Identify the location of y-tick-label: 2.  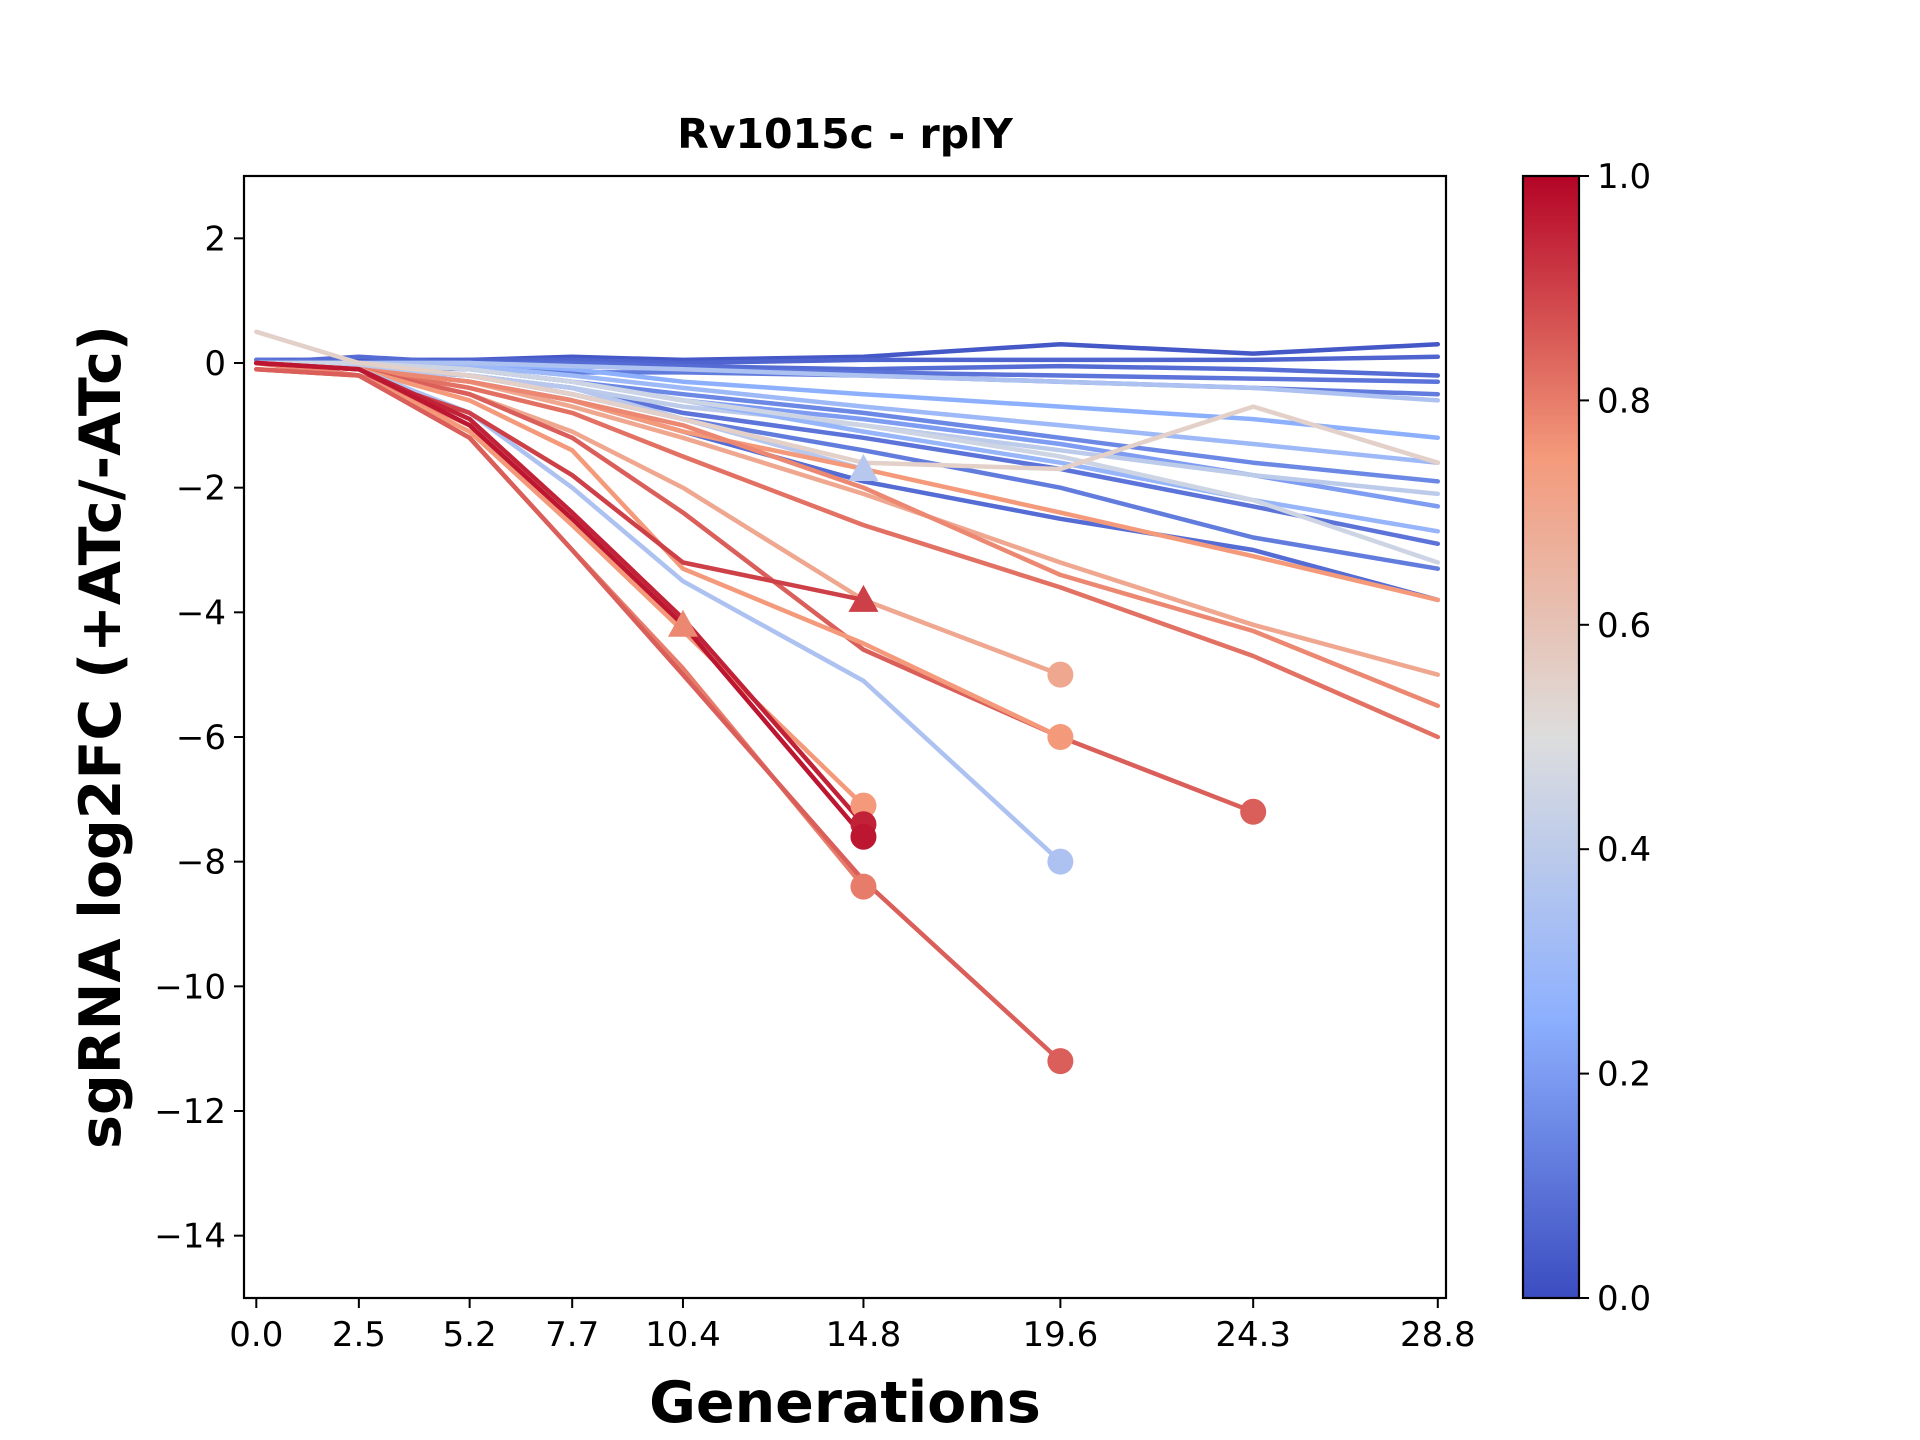
(215, 239).